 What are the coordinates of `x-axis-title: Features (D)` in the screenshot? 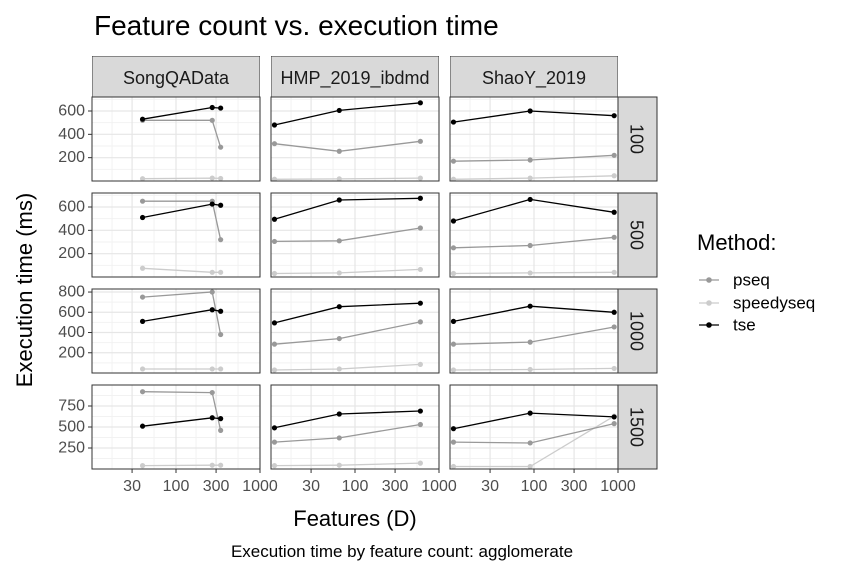 It's located at (354, 518).